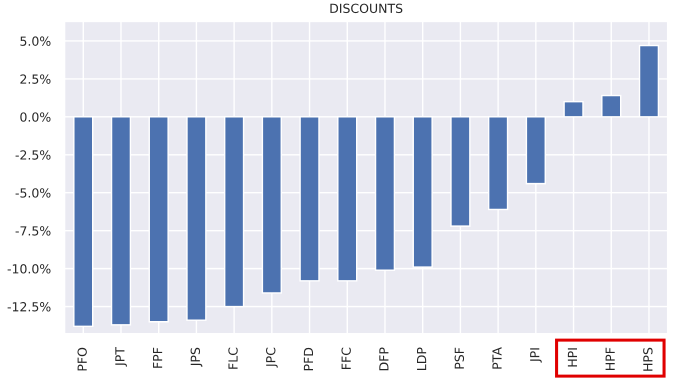 The image size is (678, 386). What do you see at coordinates (33, 193) in the screenshot?
I see `y-tick-label: -5.0%` at bounding box center [33, 193].